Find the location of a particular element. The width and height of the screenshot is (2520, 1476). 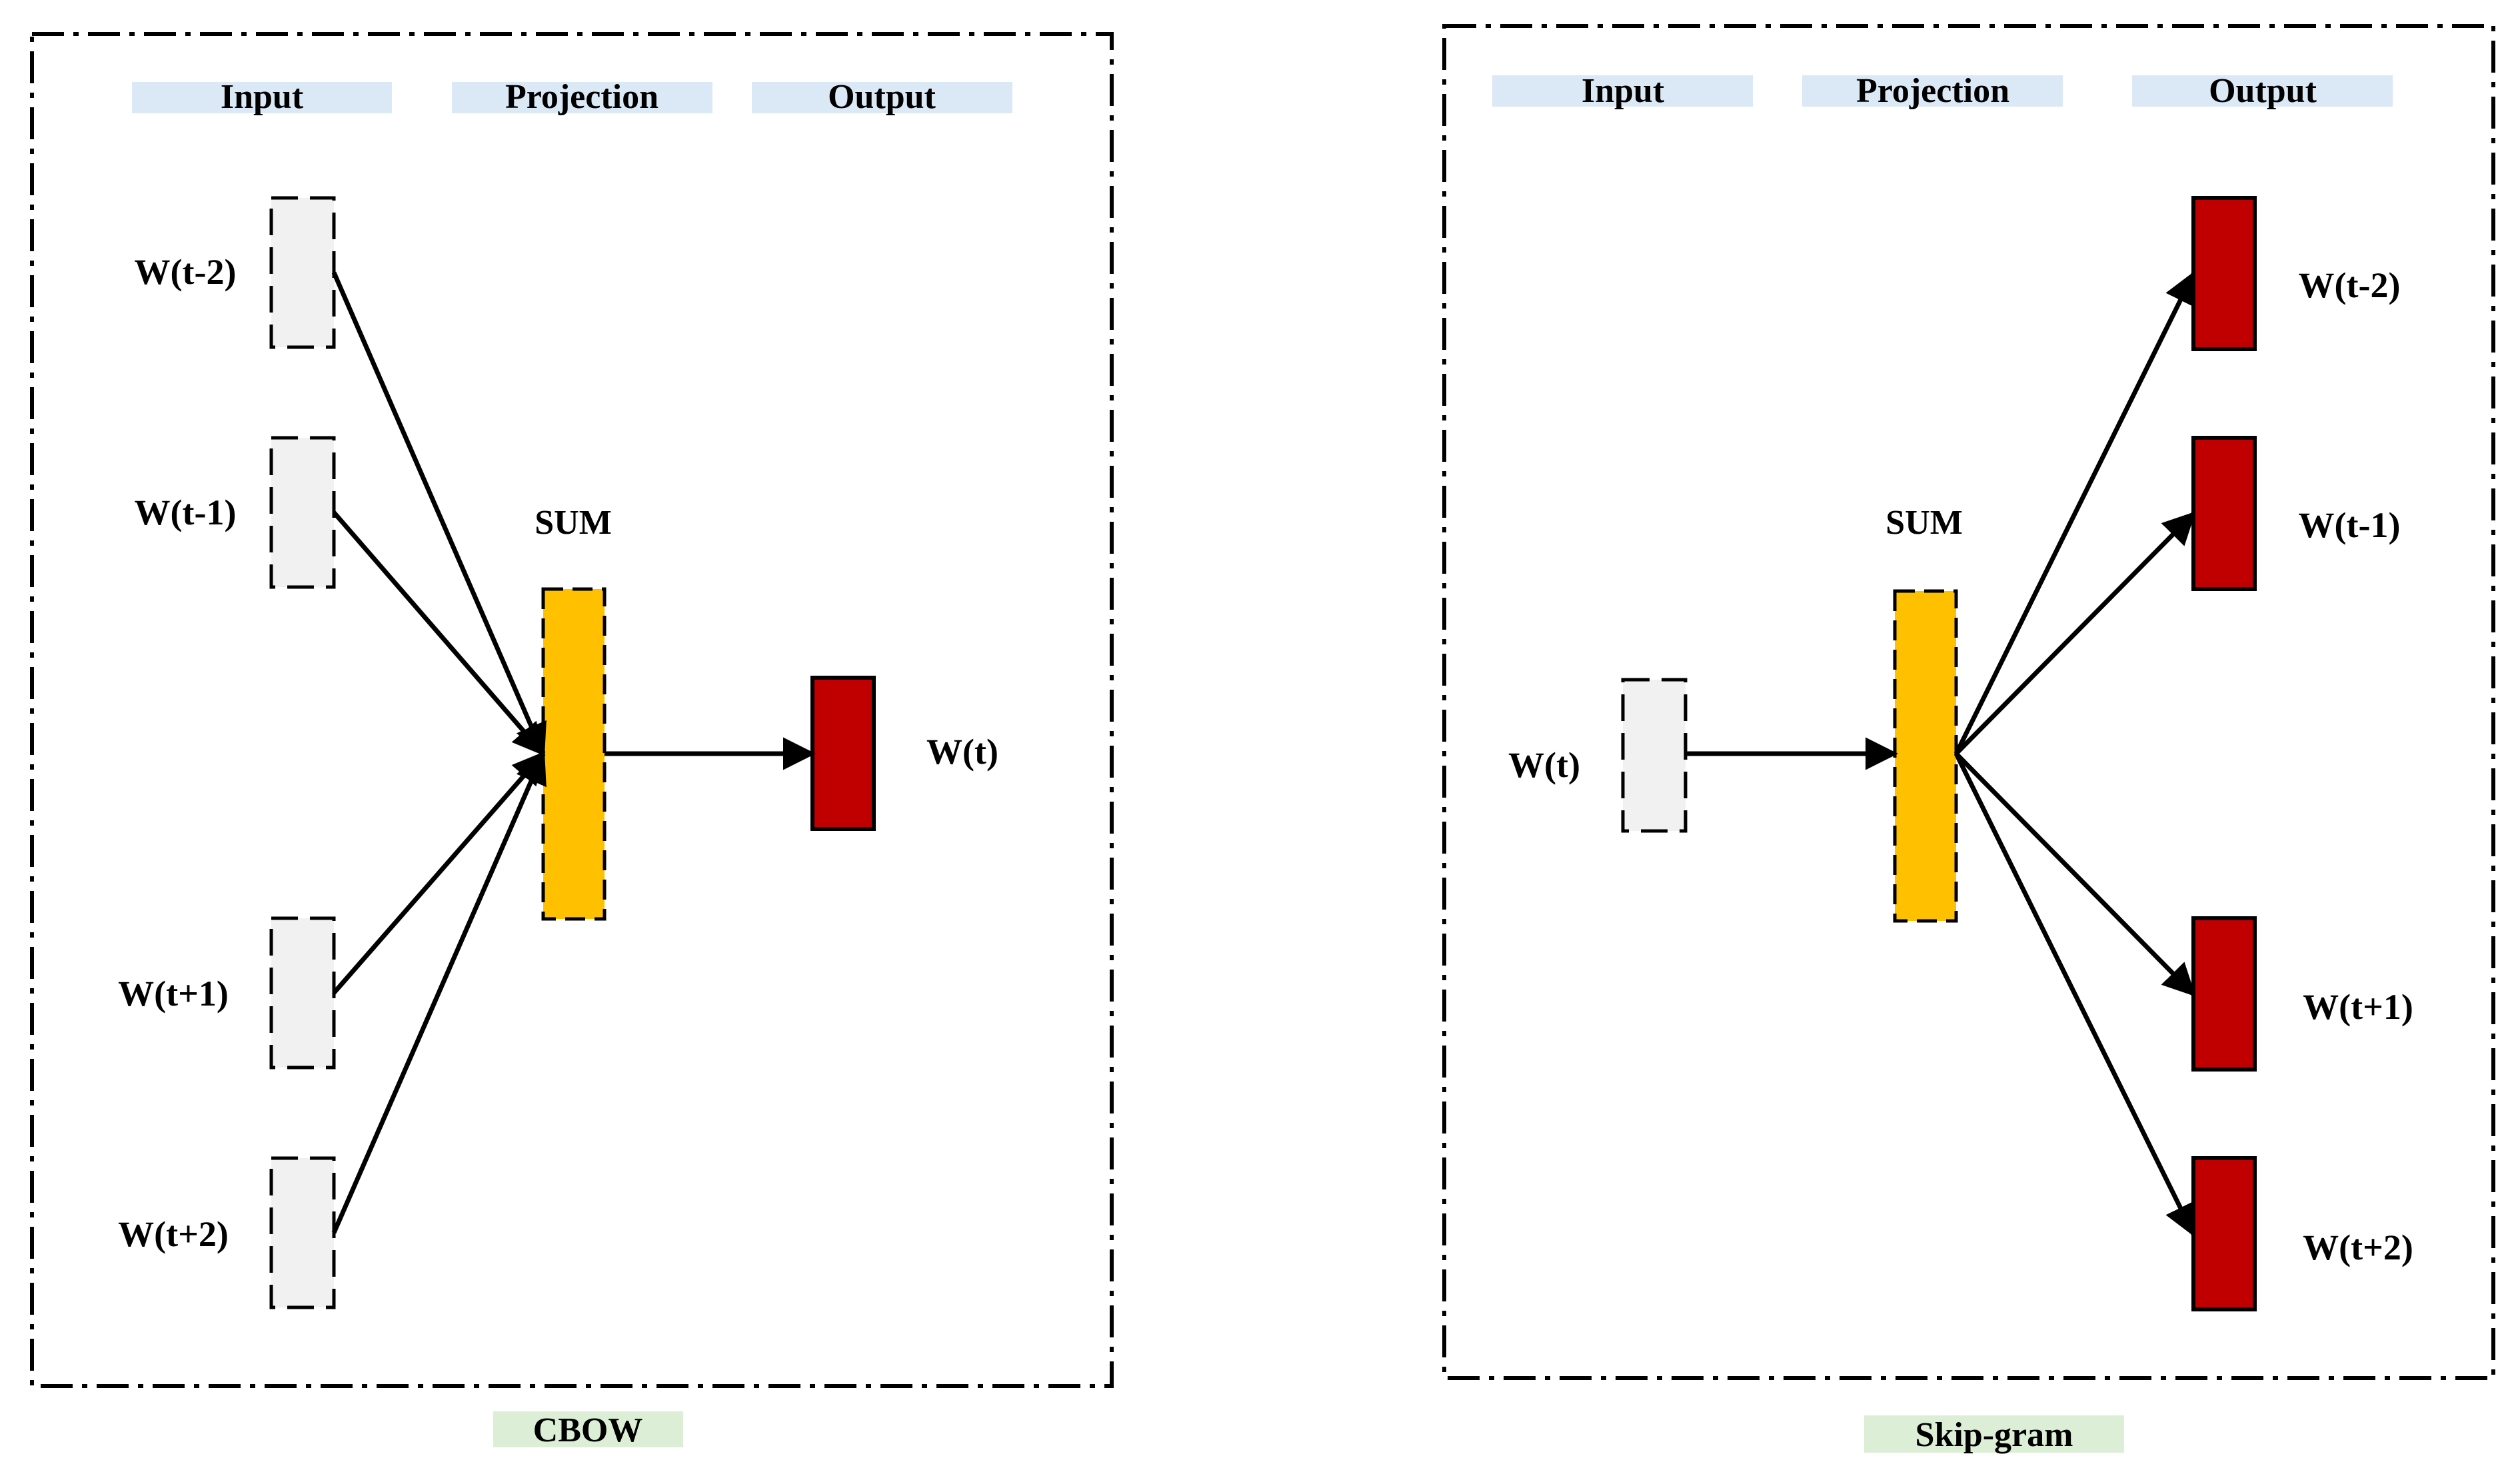

cbow-projection-bar is located at coordinates (574, 754).